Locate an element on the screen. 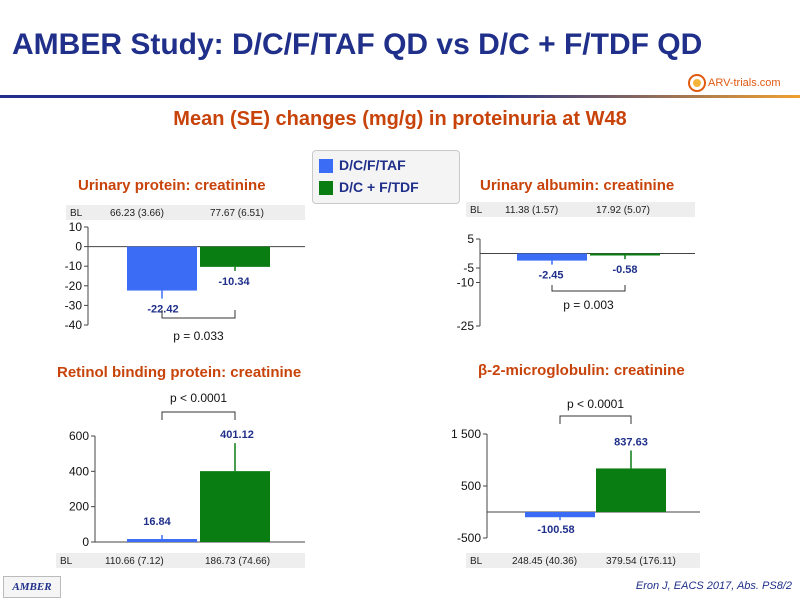 This screenshot has width=800, height=600. panel-title-b2m: β-2-microglobulin: creatinine is located at coordinates (581, 370).